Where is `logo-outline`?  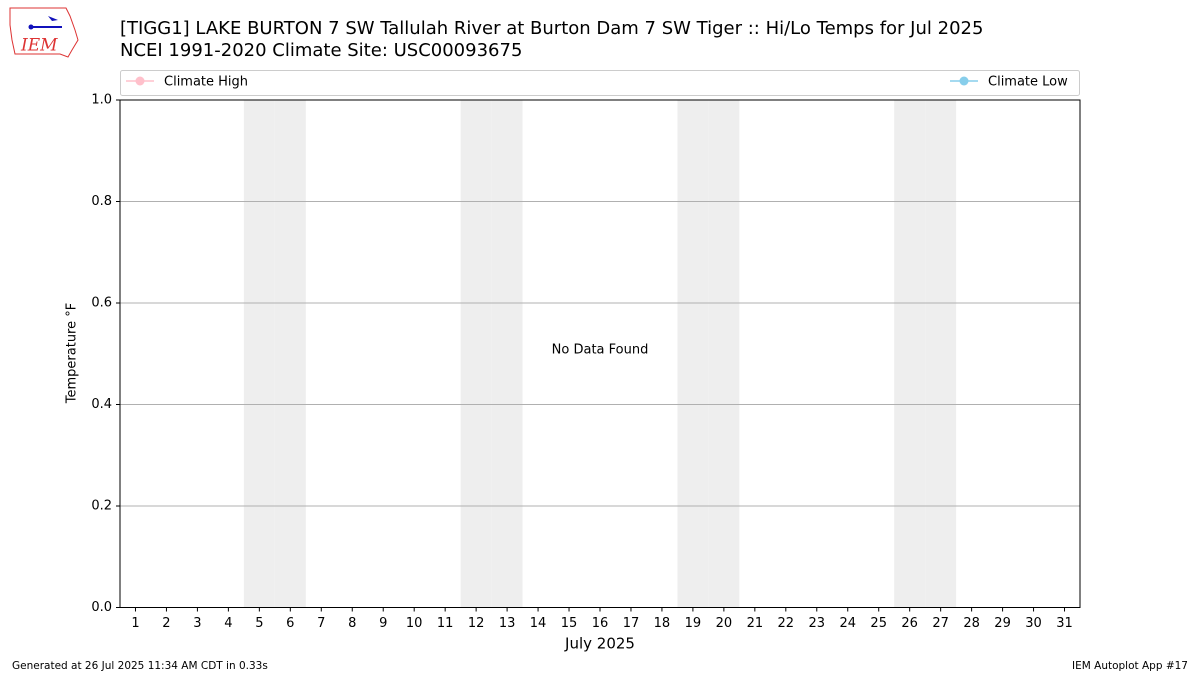 logo-outline is located at coordinates (44, 32).